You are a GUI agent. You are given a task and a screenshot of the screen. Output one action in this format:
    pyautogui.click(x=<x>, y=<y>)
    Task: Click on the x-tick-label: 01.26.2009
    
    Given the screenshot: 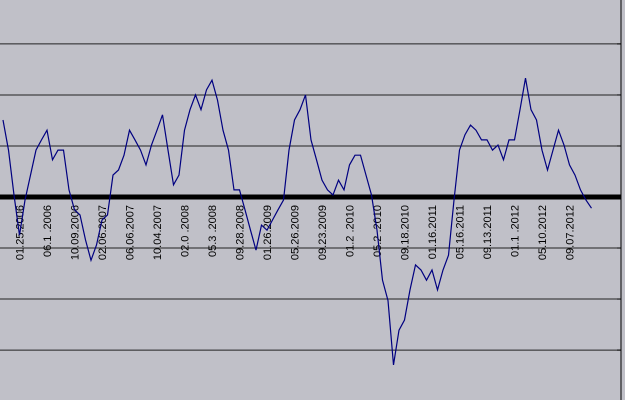 What is the action you would take?
    pyautogui.click(x=268, y=232)
    